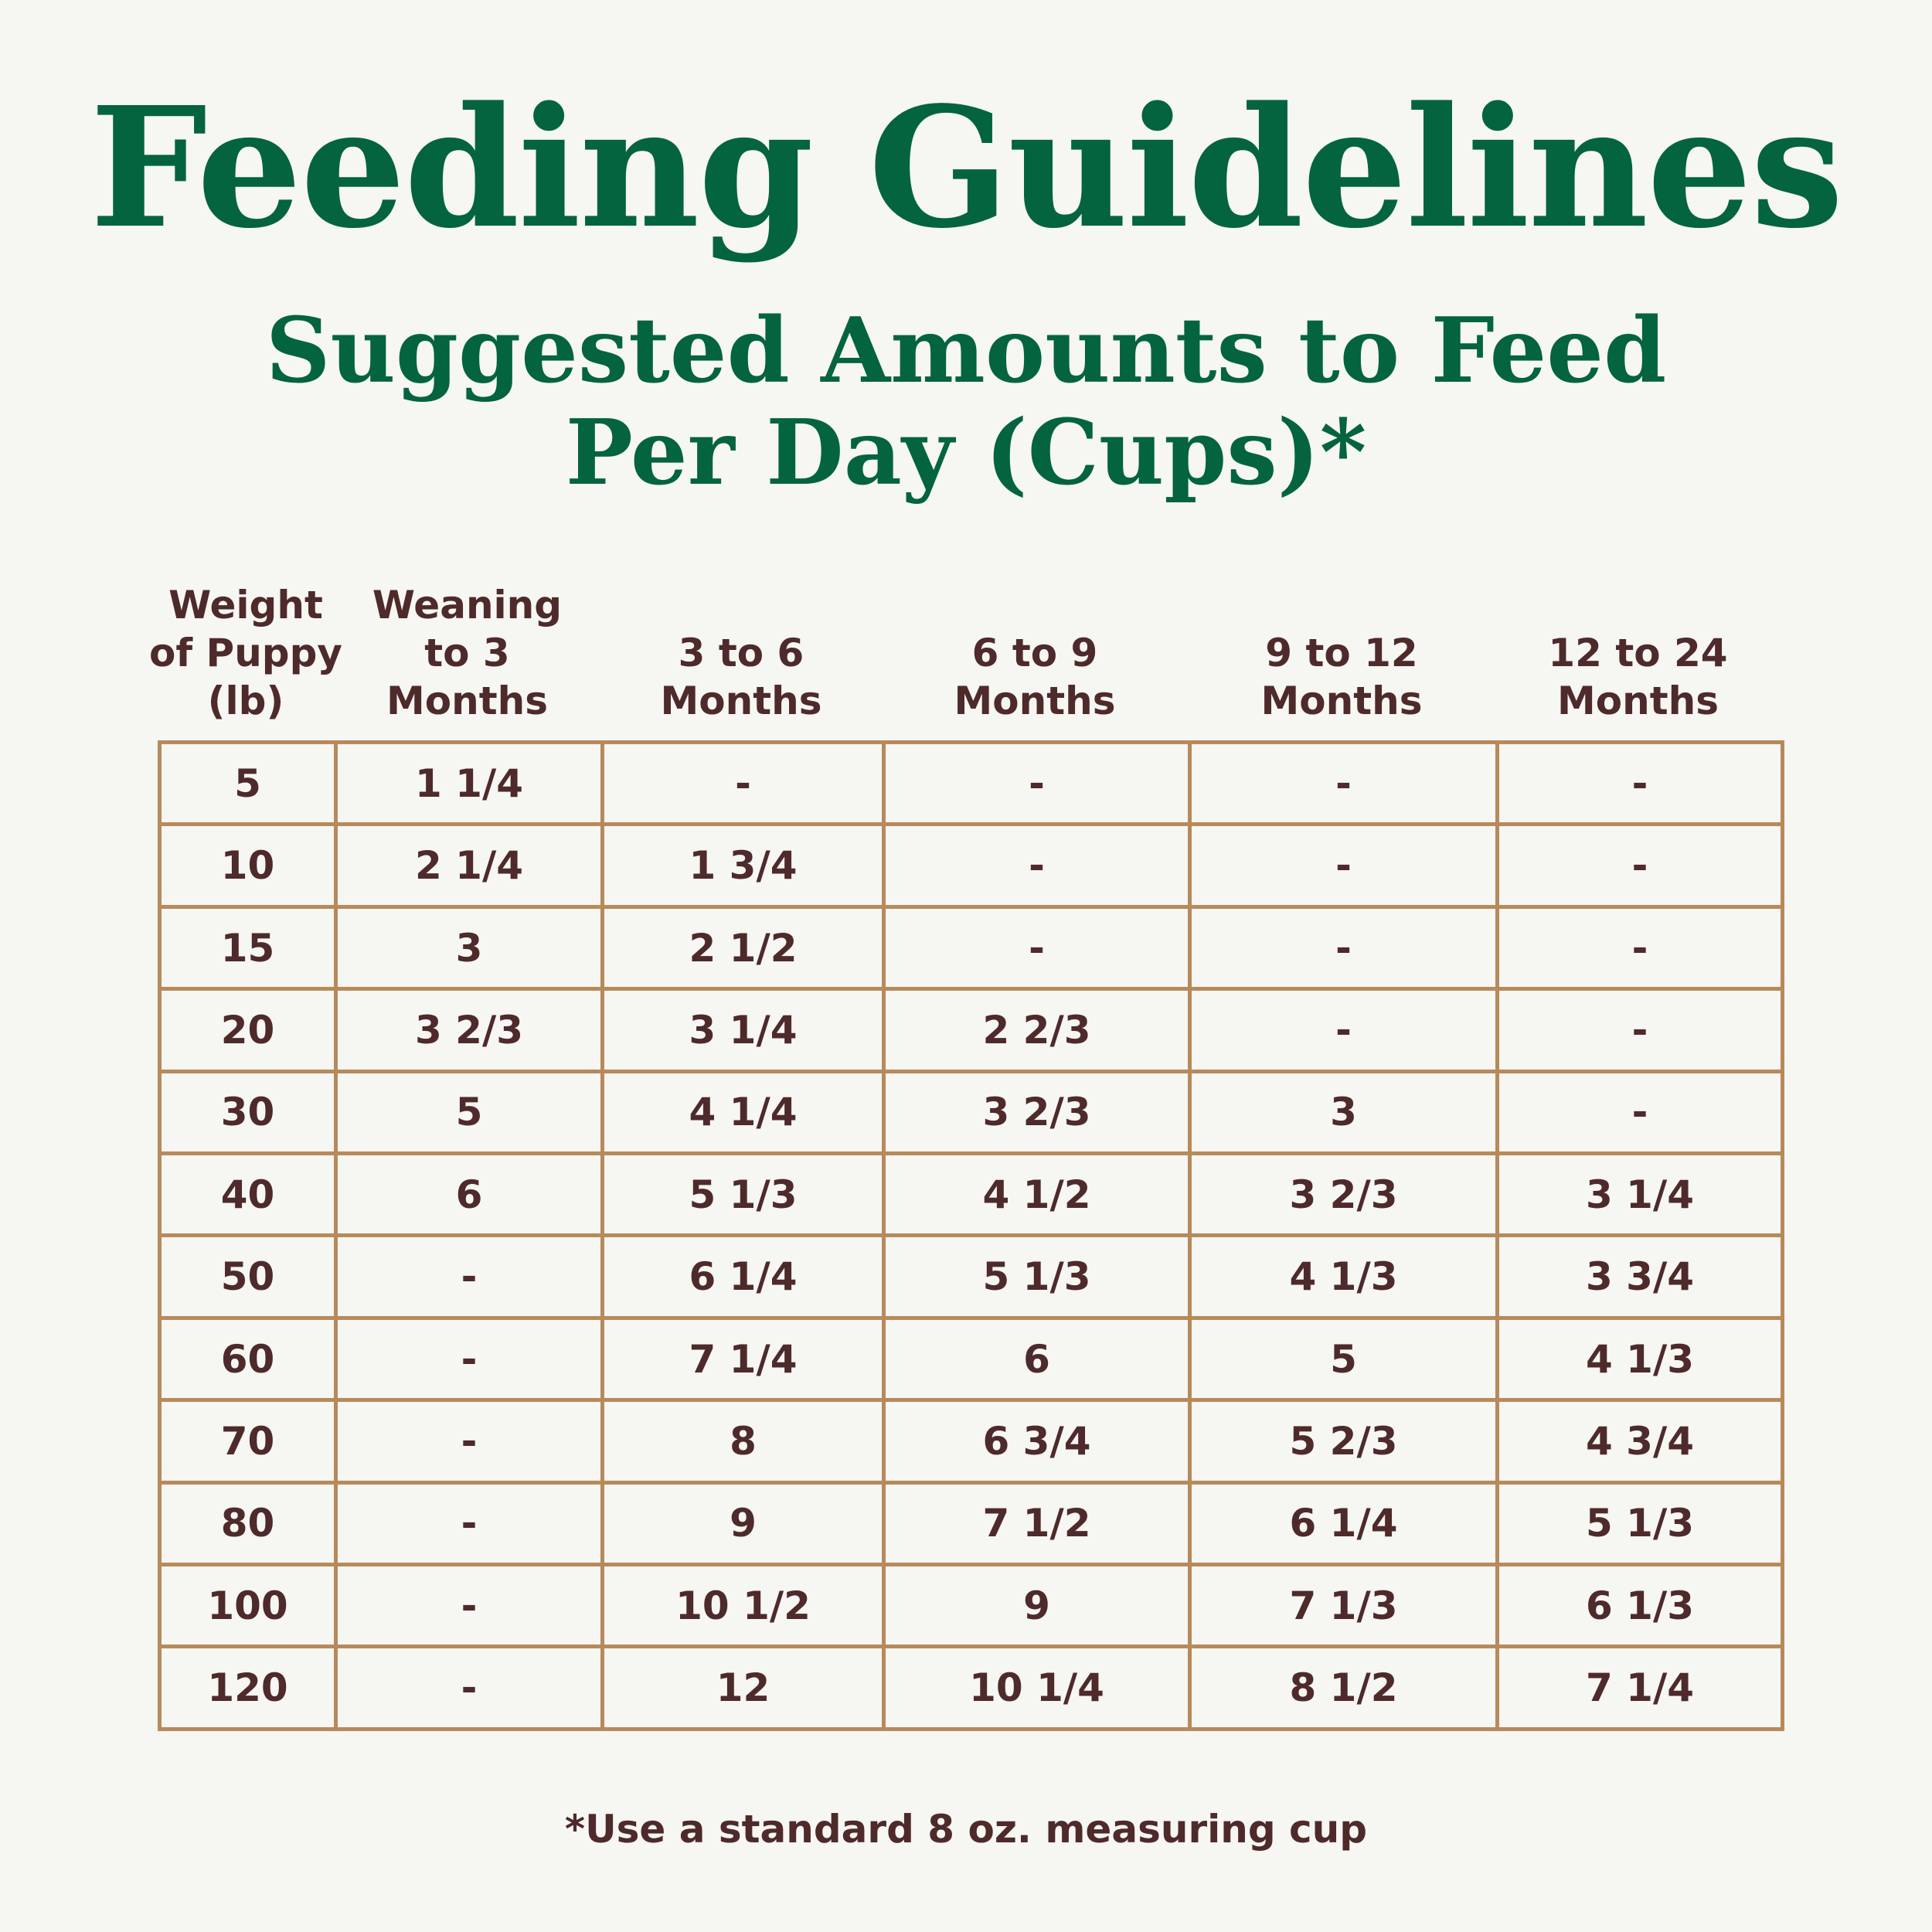  What do you see at coordinates (743, 1030) in the screenshot?
I see `cell-3-to-6-months: 3 1/4` at bounding box center [743, 1030].